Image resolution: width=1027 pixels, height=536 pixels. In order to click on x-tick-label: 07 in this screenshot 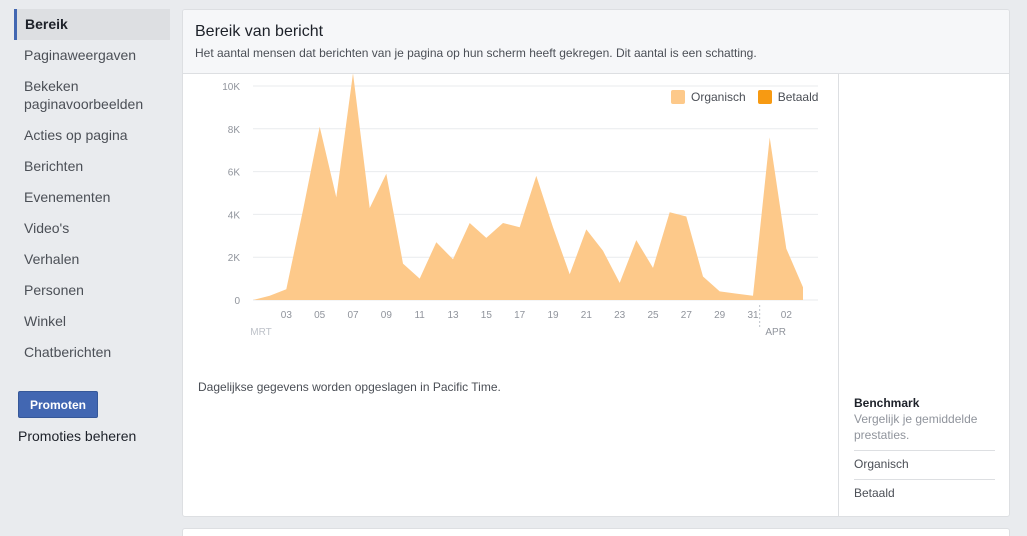, I will do `click(353, 315)`.